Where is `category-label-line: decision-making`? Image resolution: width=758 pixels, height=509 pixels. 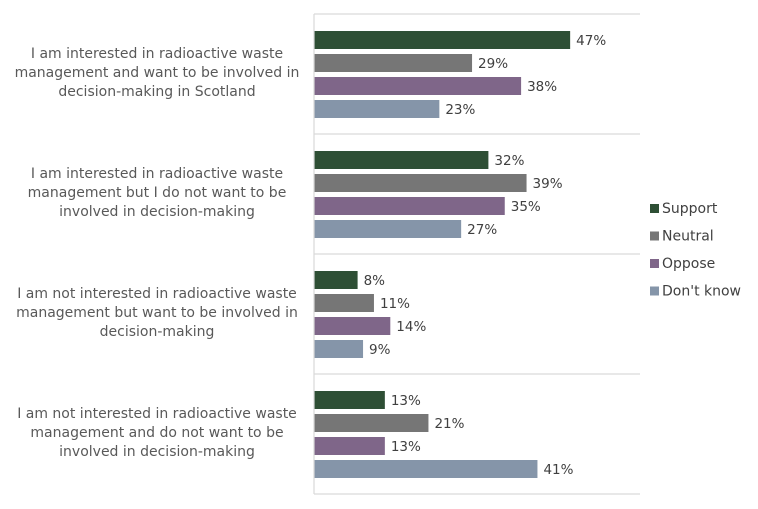
category-label-line: decision-making is located at coordinates (157, 332).